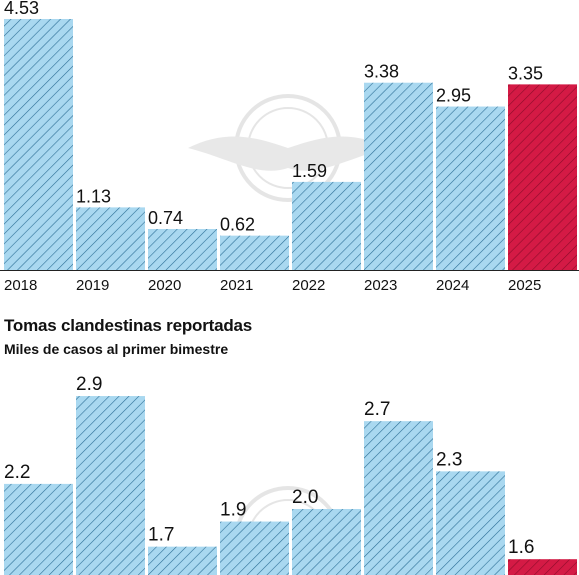 This screenshot has height=575, width=579. I want to click on top-tick-label-2018: 2018, so click(20, 285).